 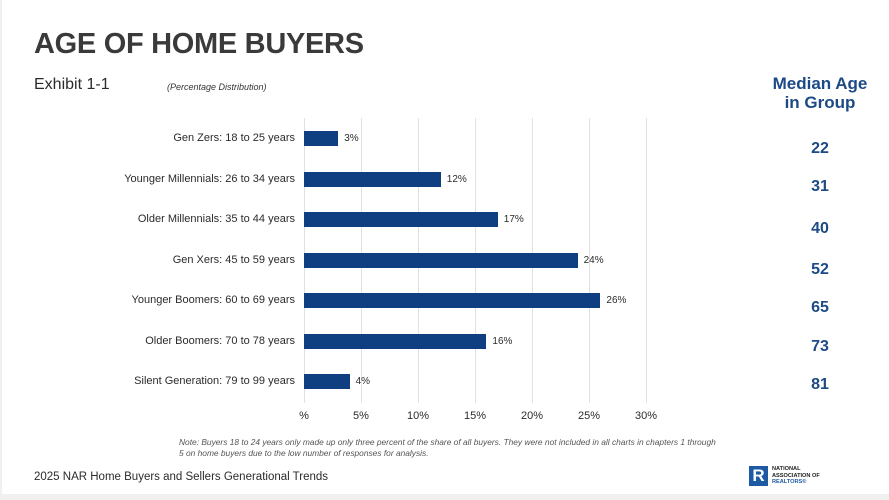 What do you see at coordinates (456, 179) in the screenshot?
I see `bar-value-label: 12%` at bounding box center [456, 179].